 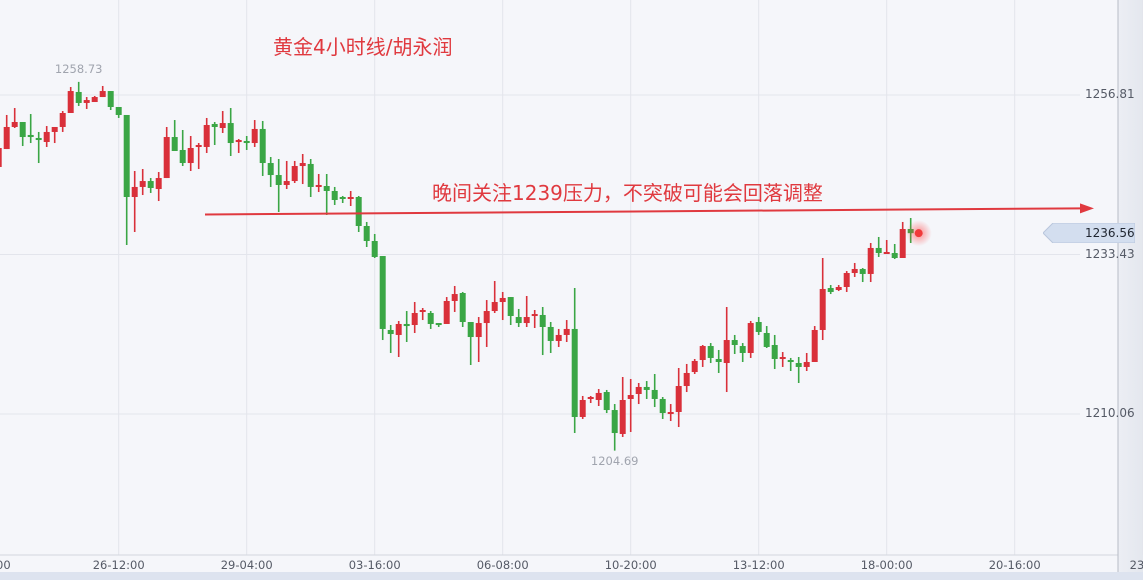 What do you see at coordinates (363, 47) in the screenshot?
I see `chart-title: 黄金4小时线/胡永润` at bounding box center [363, 47].